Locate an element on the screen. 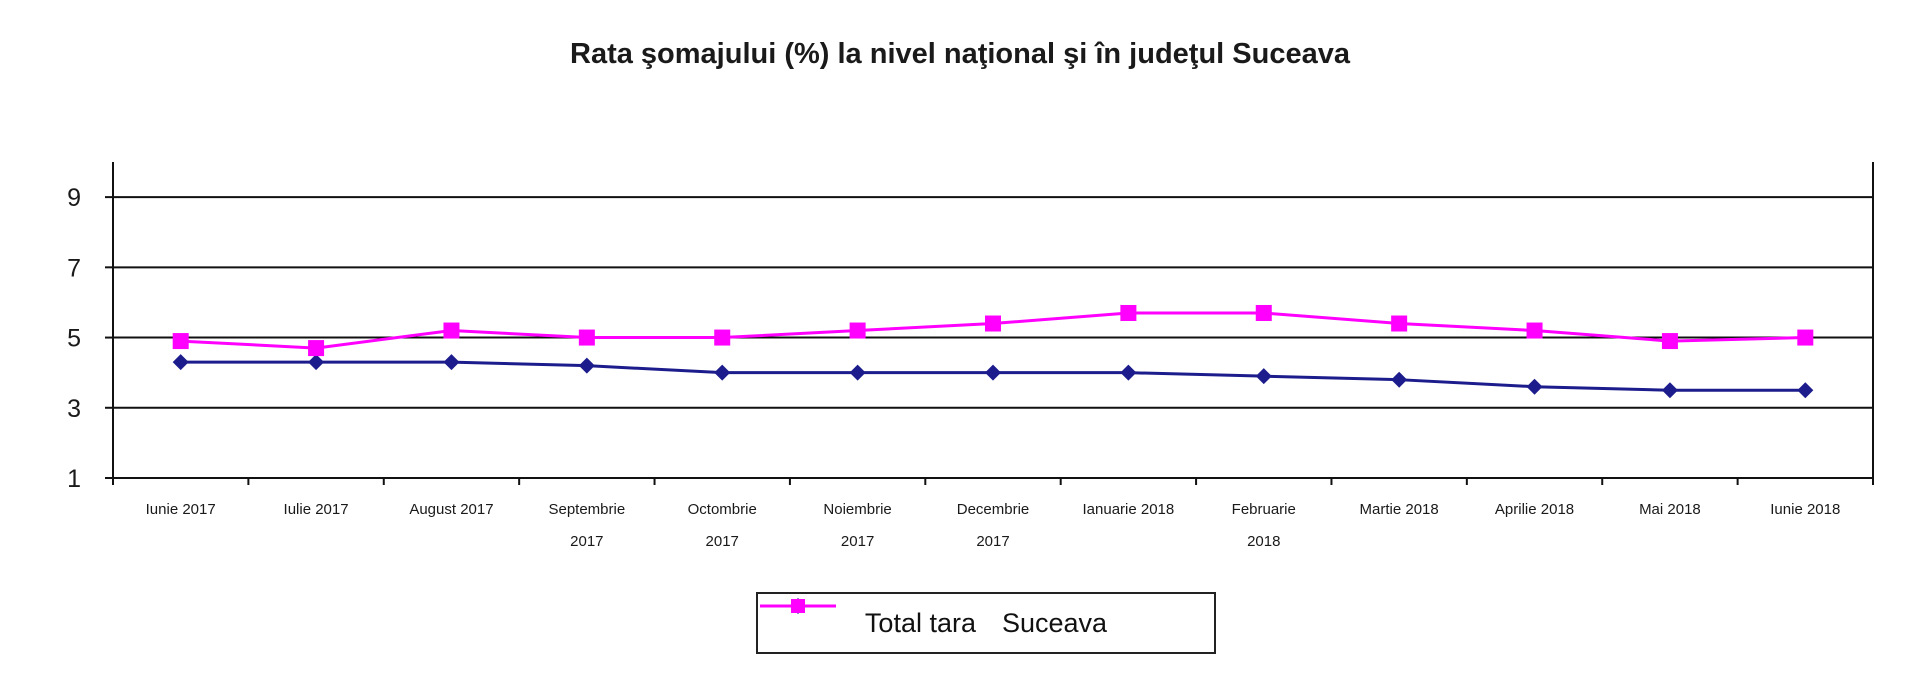 The image size is (1920, 688). y-tick-label: 3 is located at coordinates (74, 409).